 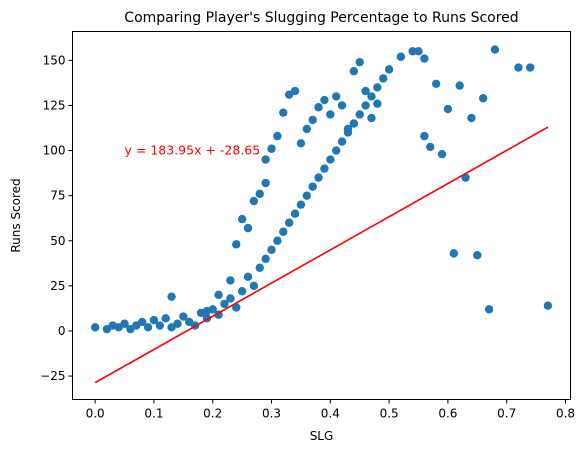 I want to click on y-axis: −25 0 25 50 75 100 125 150, so click(x=56, y=218).